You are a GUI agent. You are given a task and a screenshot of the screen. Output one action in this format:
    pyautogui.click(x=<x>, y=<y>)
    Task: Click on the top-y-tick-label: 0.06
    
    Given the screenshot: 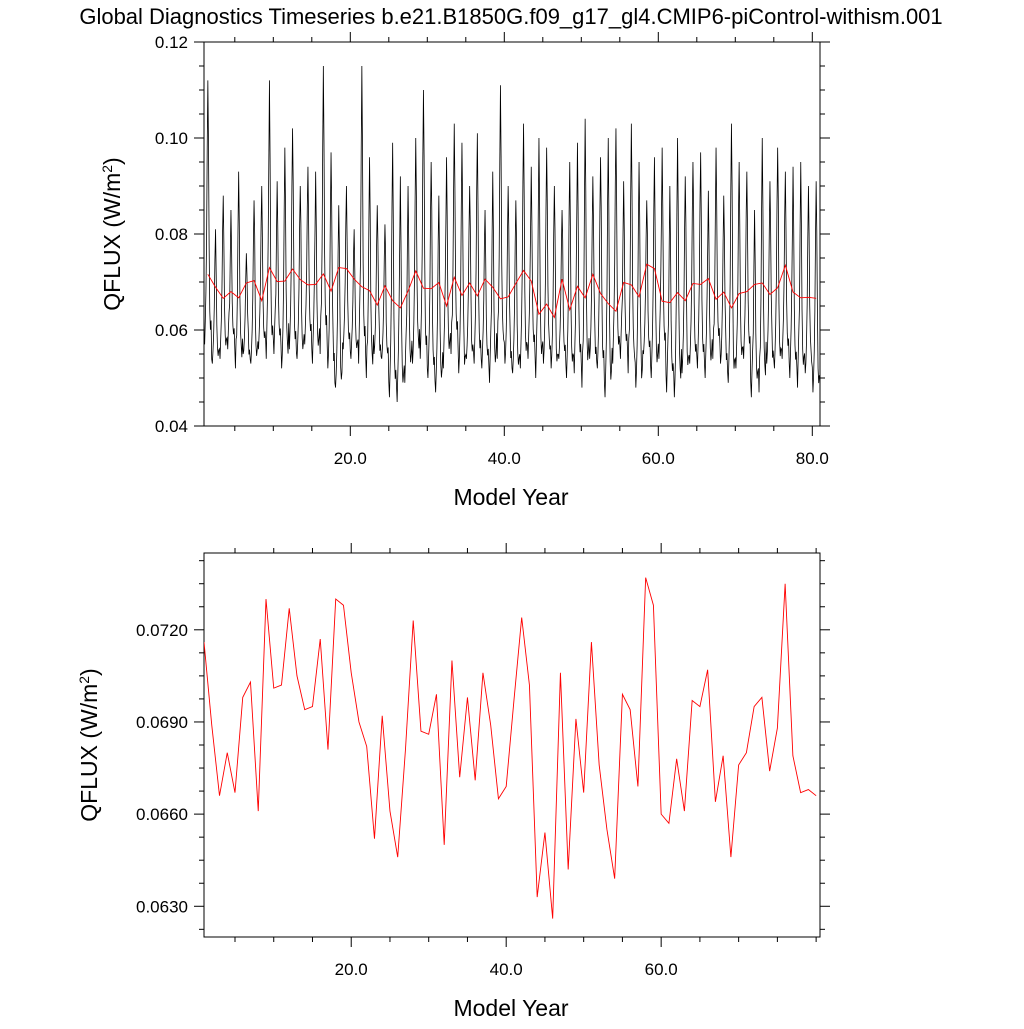 What is the action you would take?
    pyautogui.click(x=171, y=330)
    